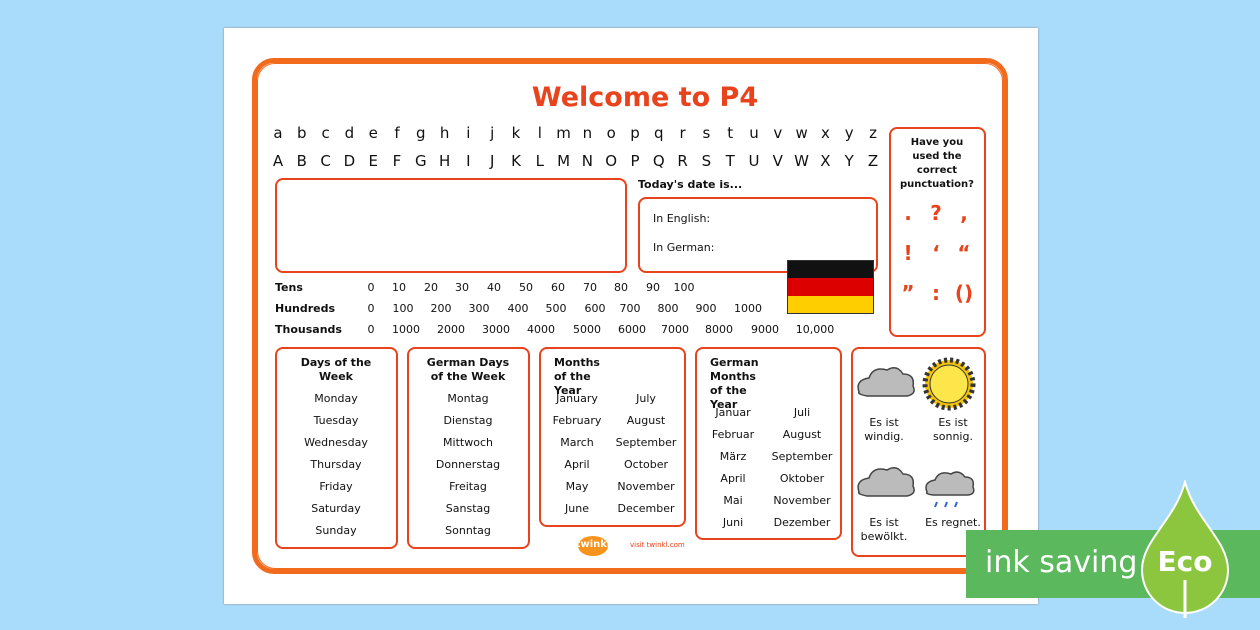 The image size is (1260, 630). I want to click on letter: A, so click(278, 161).